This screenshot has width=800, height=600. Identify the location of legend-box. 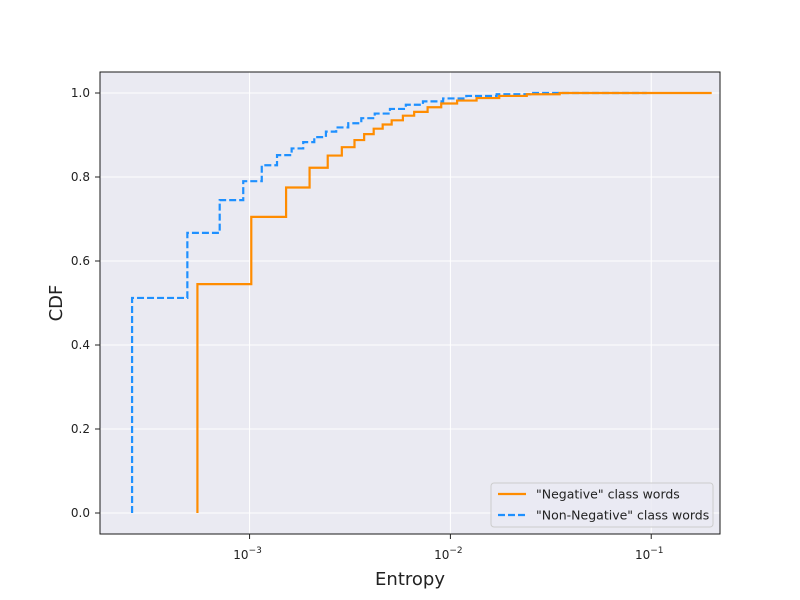
(602, 505).